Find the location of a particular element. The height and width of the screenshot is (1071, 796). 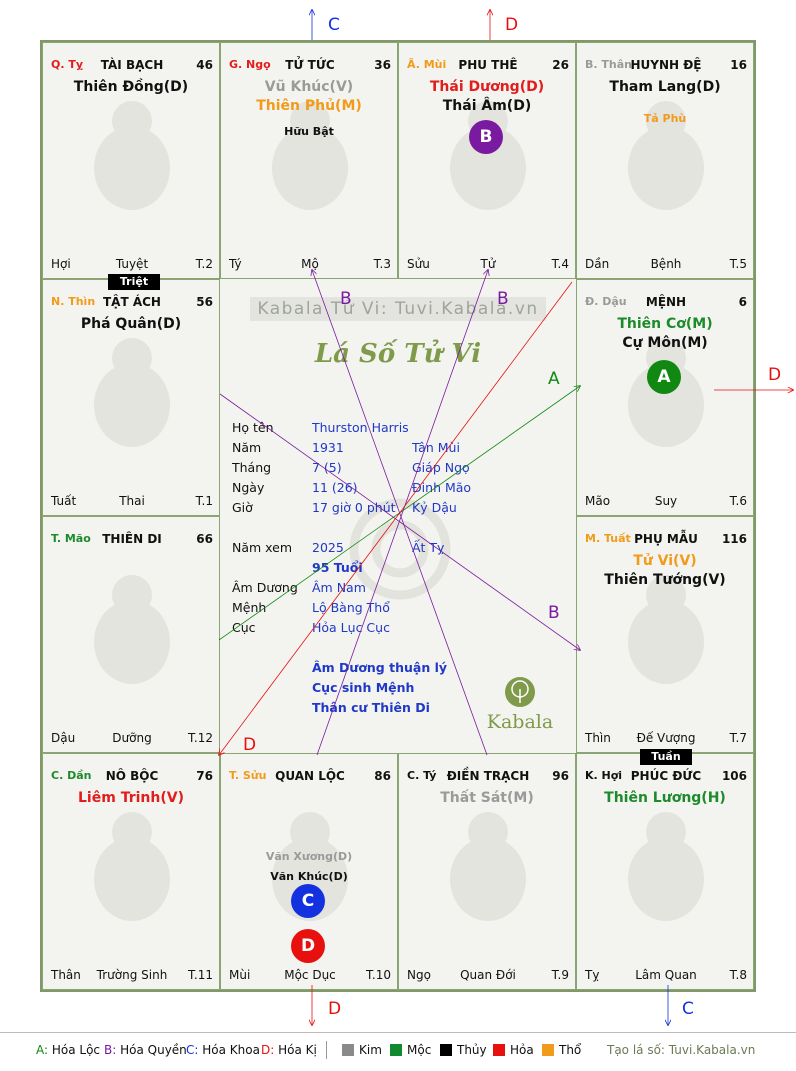

footer-stage: Bệnh is located at coordinates (666, 264).